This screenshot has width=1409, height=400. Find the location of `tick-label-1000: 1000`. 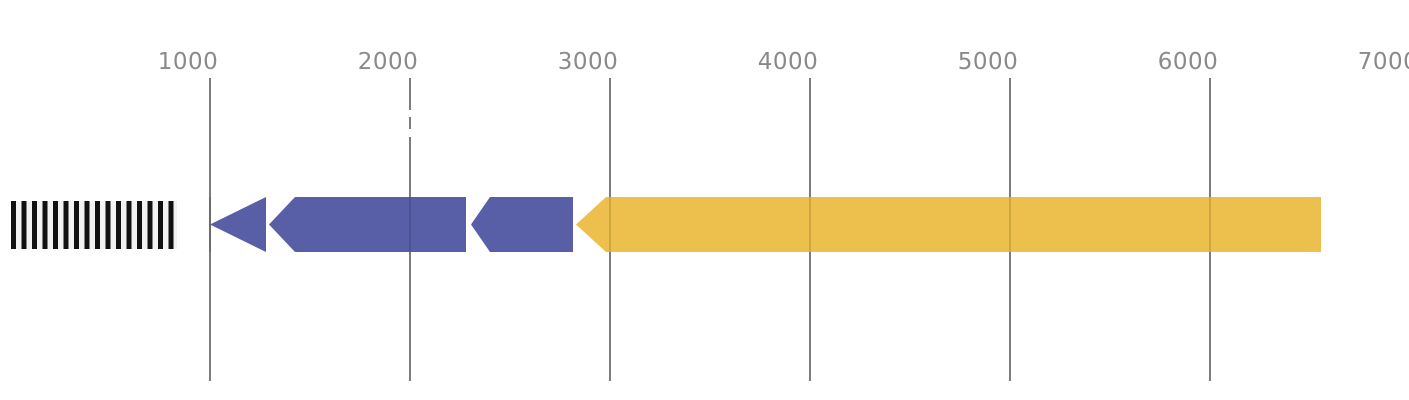

tick-label-1000: 1000 is located at coordinates (188, 62).